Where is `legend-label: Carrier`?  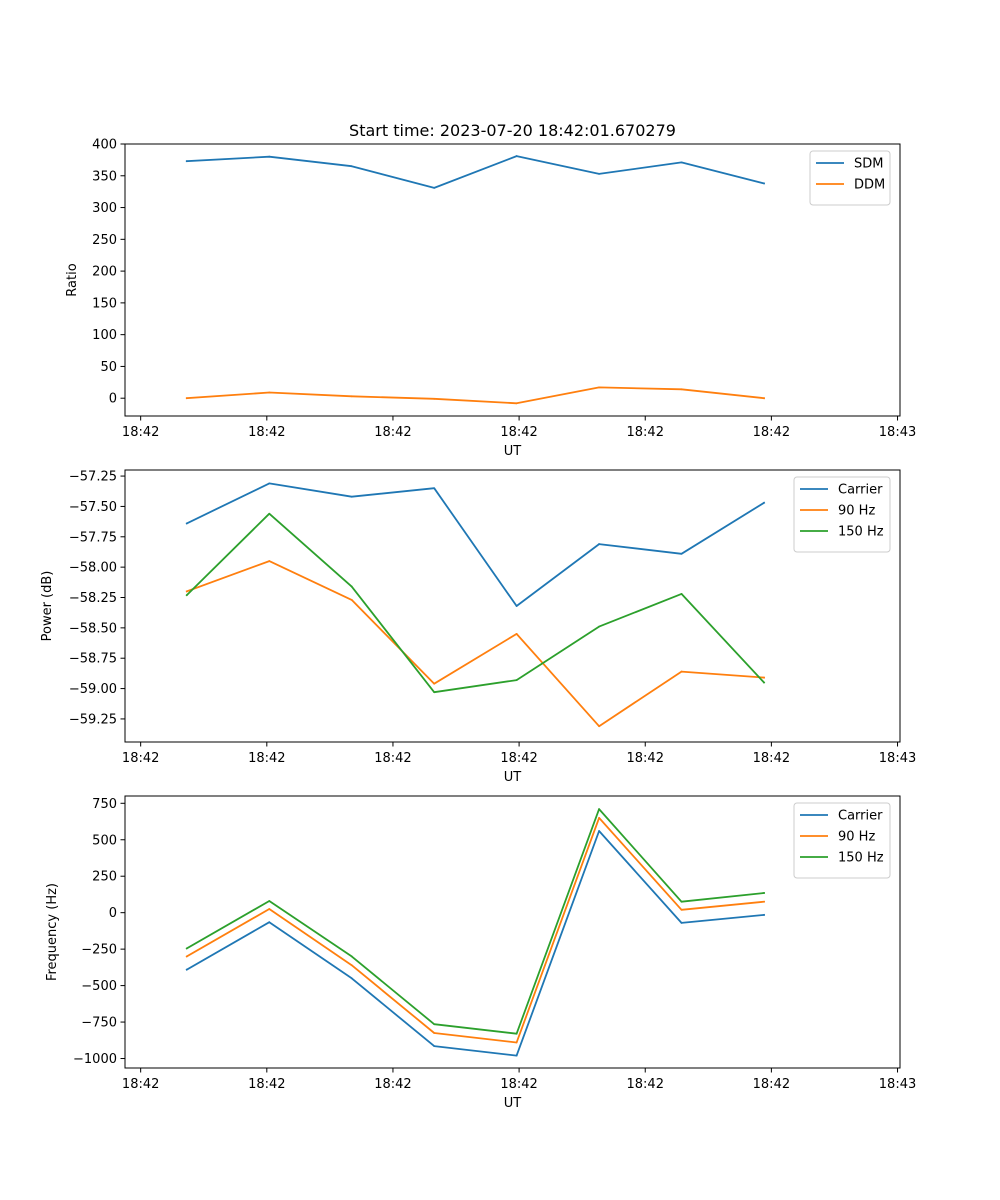
legend-label: Carrier is located at coordinates (860, 816).